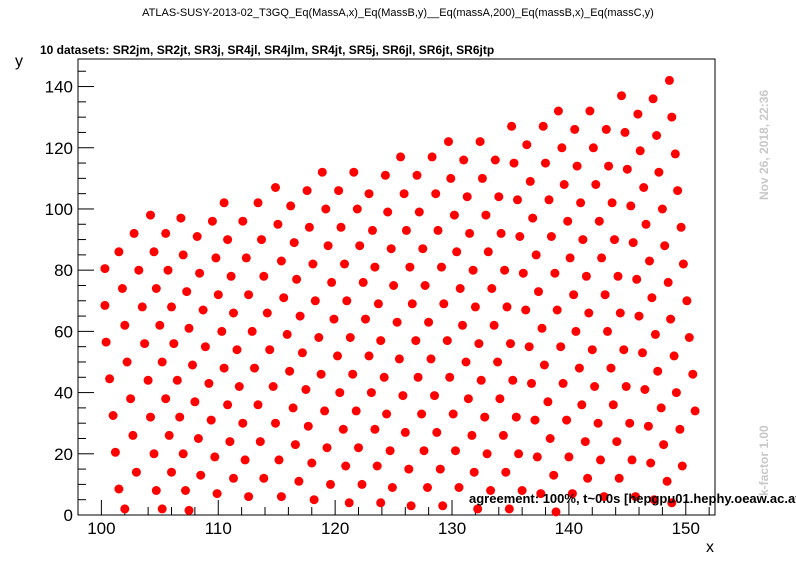 The height and width of the screenshot is (572, 796). What do you see at coordinates (569, 528) in the screenshot?
I see `x-tick-label: 140` at bounding box center [569, 528].